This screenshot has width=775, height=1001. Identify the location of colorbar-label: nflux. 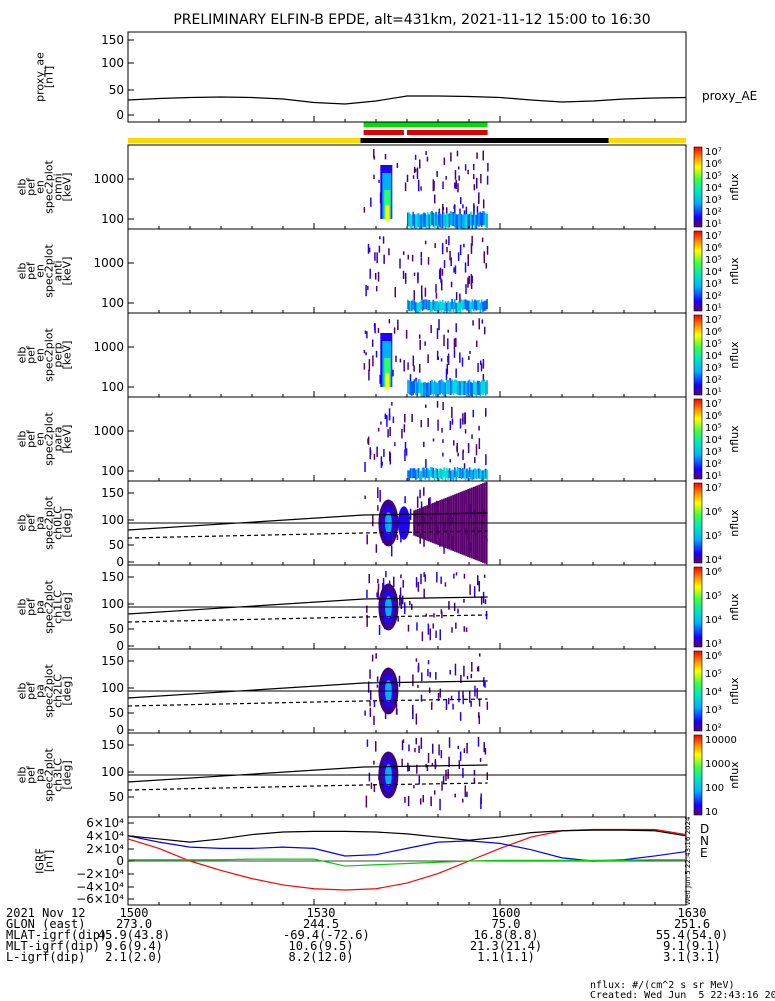
(734, 439).